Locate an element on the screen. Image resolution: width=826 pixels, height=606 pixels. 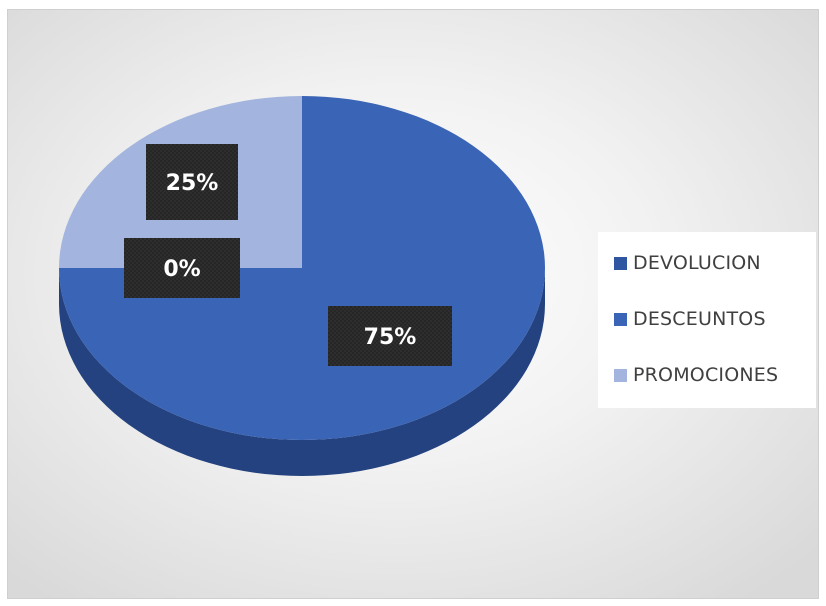
legend: DEVOLUCION DESCEUNTOS PROMOCIONES is located at coordinates (707, 320).